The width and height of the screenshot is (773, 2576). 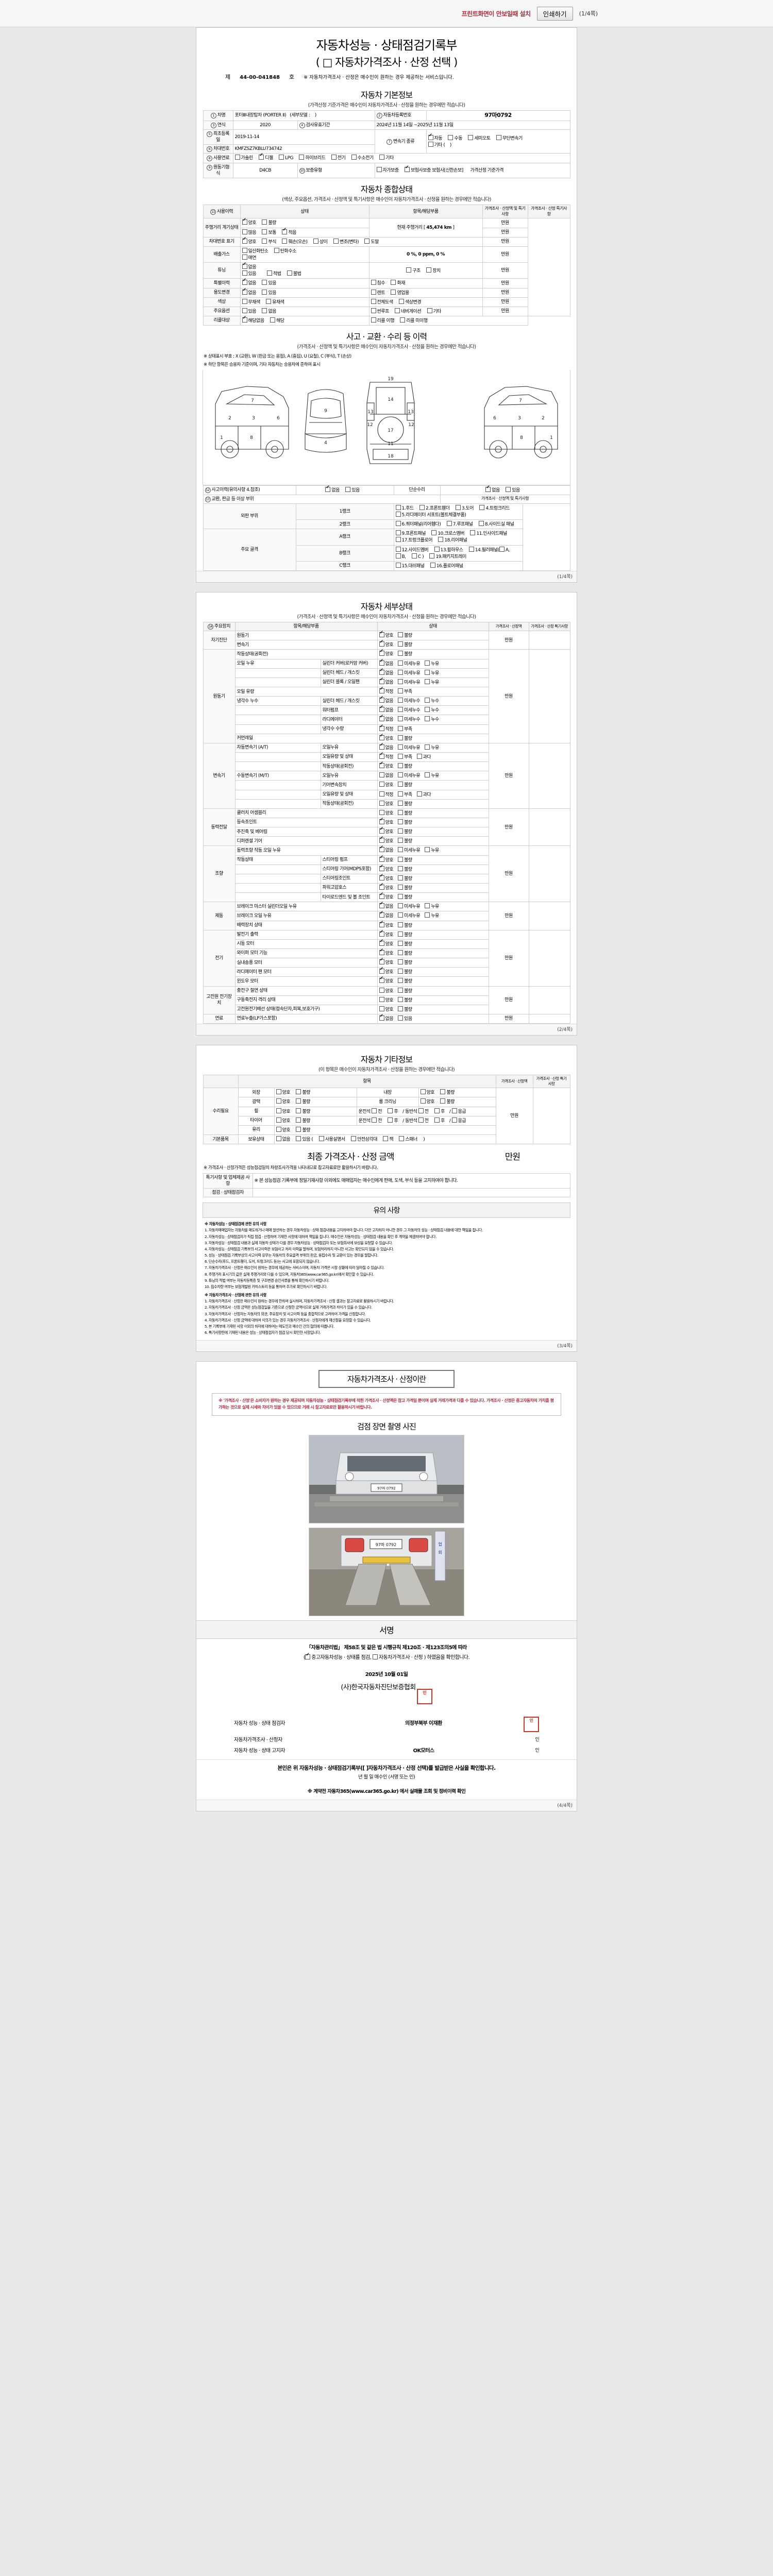 What do you see at coordinates (386, 158) in the screenshot?
I see `fuel-opt-etc: 기타` at bounding box center [386, 158].